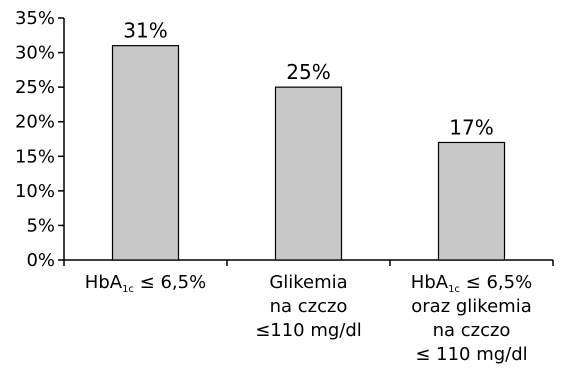 Image resolution: width=564 pixels, height=377 pixels. Describe the element at coordinates (40, 225) in the screenshot. I see `y-tick-label: 5%` at that location.